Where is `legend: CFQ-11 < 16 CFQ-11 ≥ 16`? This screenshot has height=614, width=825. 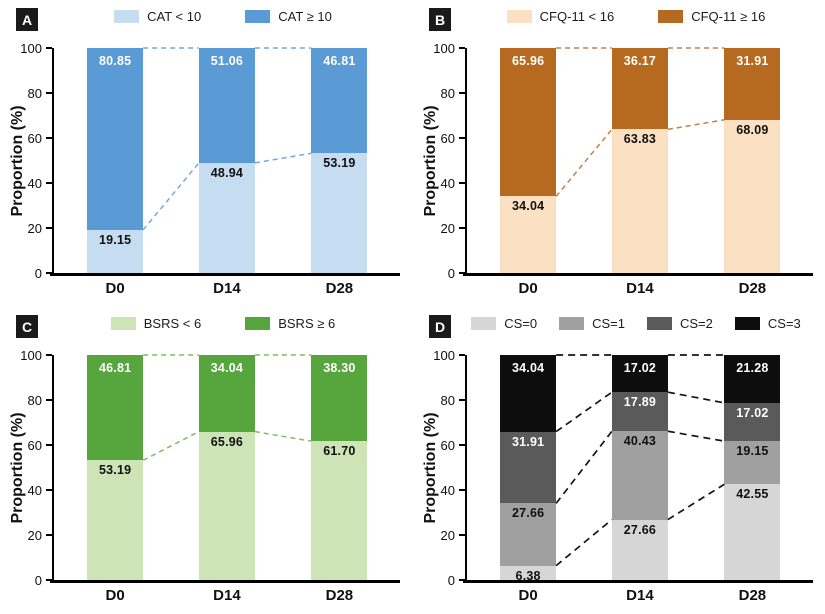 legend: CFQ-11 < 16 CFQ-11 ≥ 16 is located at coordinates (636, 16).